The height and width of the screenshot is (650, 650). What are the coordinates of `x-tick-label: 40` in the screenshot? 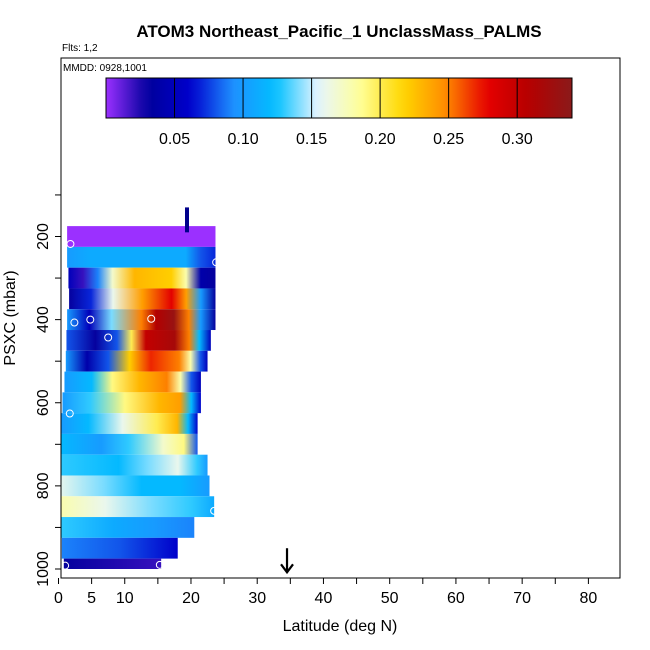 It's located at (324, 598).